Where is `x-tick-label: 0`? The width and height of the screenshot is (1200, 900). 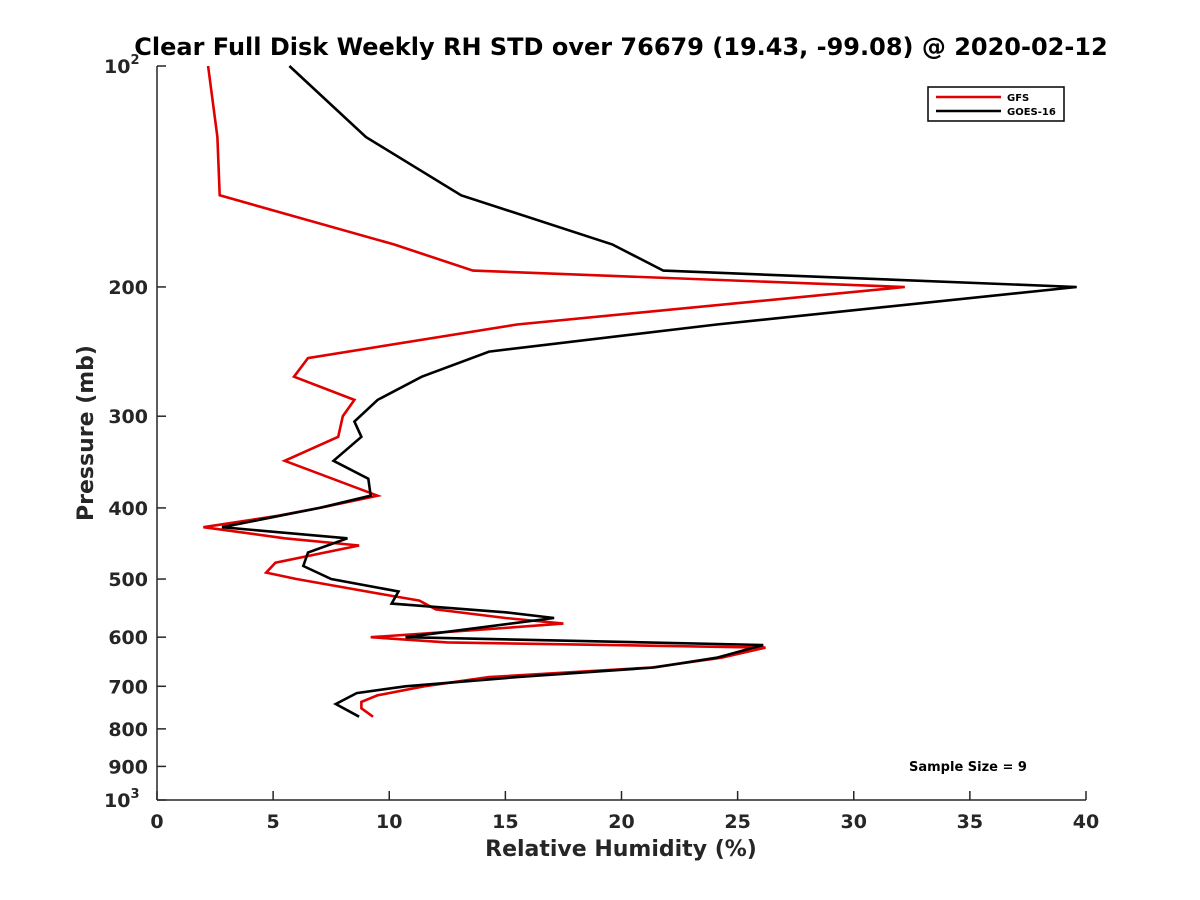 x-tick-label: 0 is located at coordinates (156, 822).